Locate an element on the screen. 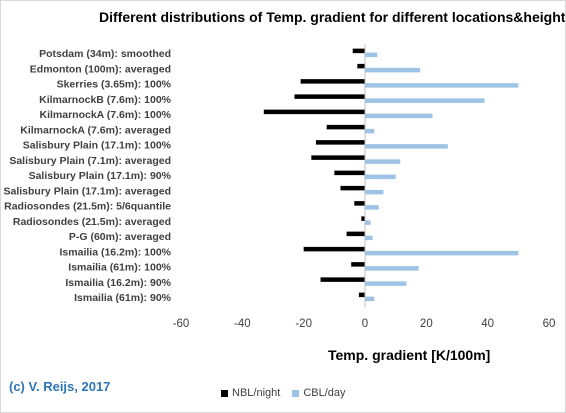 This screenshot has height=413, width=566. category-label: Salisbury Plain (17.1m): 90% is located at coordinates (100, 176).